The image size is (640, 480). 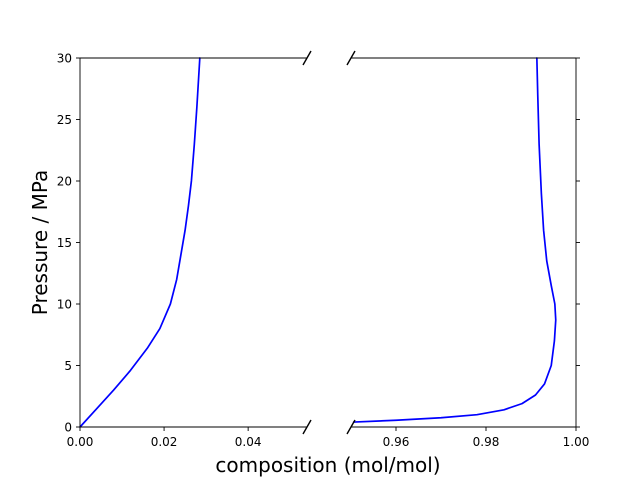 What do you see at coordinates (396, 442) in the screenshot?
I see `x-tick-label: 0.96` at bounding box center [396, 442].